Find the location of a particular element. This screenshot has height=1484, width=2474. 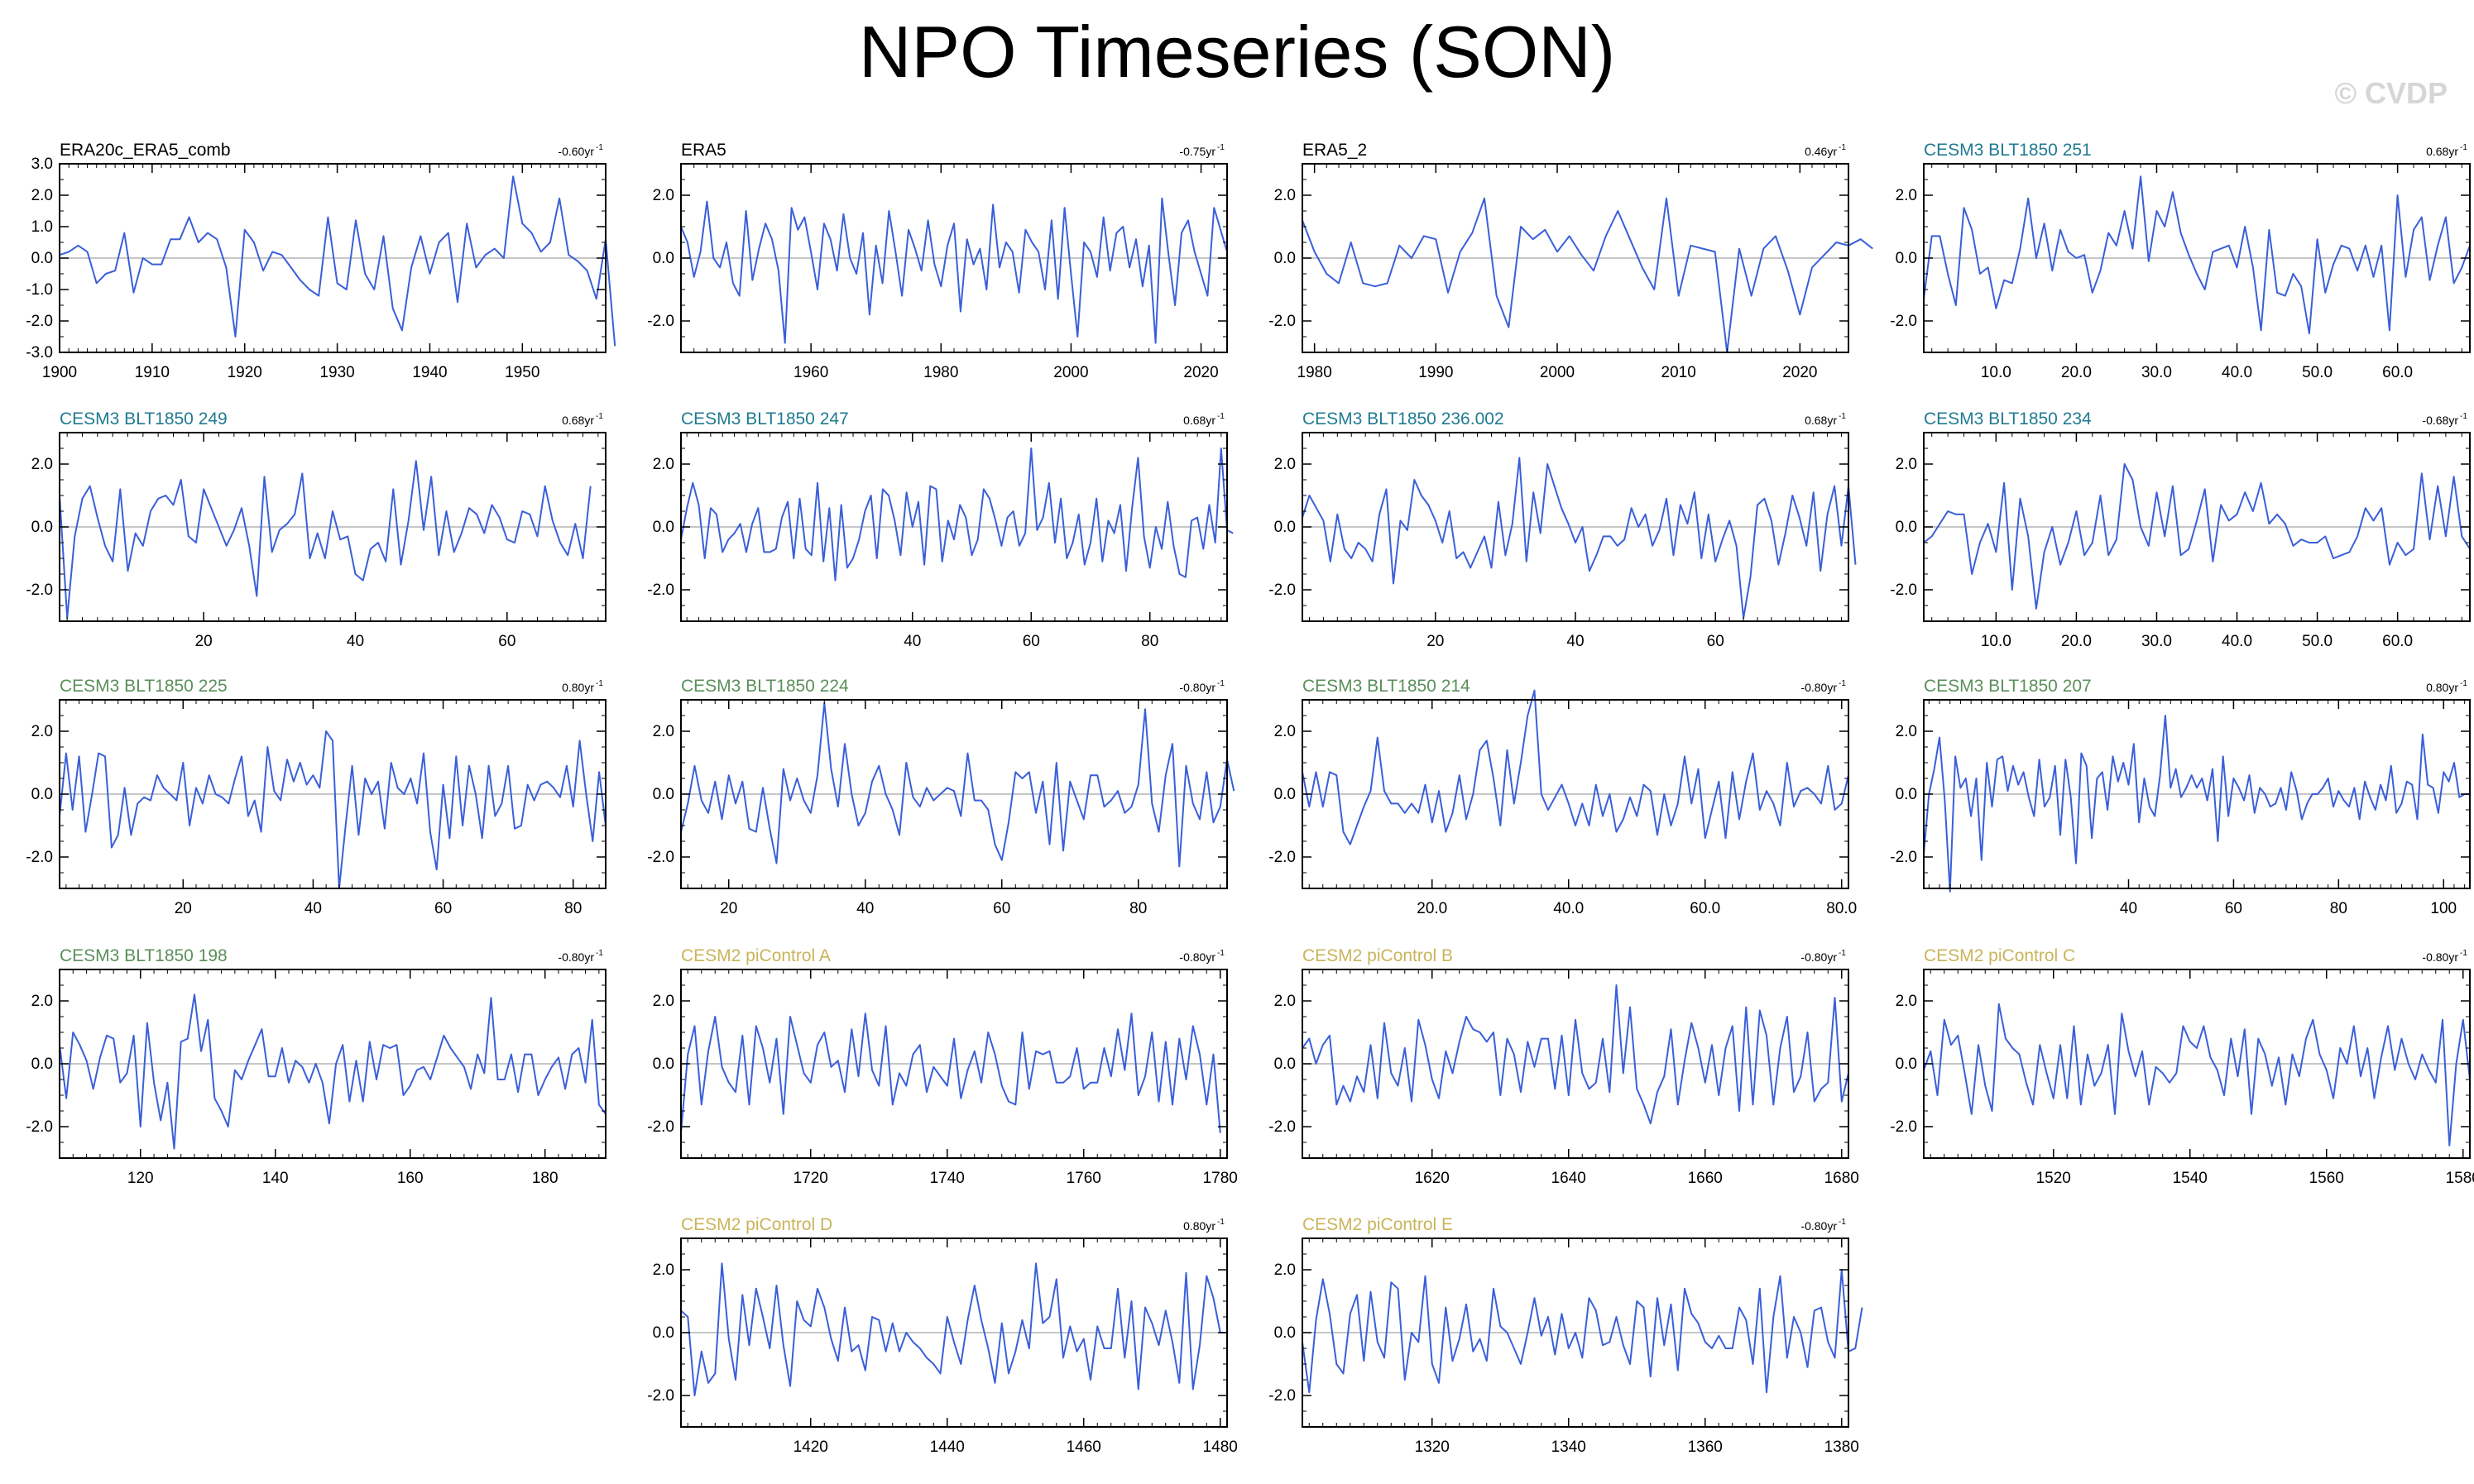

panel-2: ERA5 -0.75yr -1 1960 1980 2000 2020 2.0 0.0 -2.0 is located at coordinates (938, 261).